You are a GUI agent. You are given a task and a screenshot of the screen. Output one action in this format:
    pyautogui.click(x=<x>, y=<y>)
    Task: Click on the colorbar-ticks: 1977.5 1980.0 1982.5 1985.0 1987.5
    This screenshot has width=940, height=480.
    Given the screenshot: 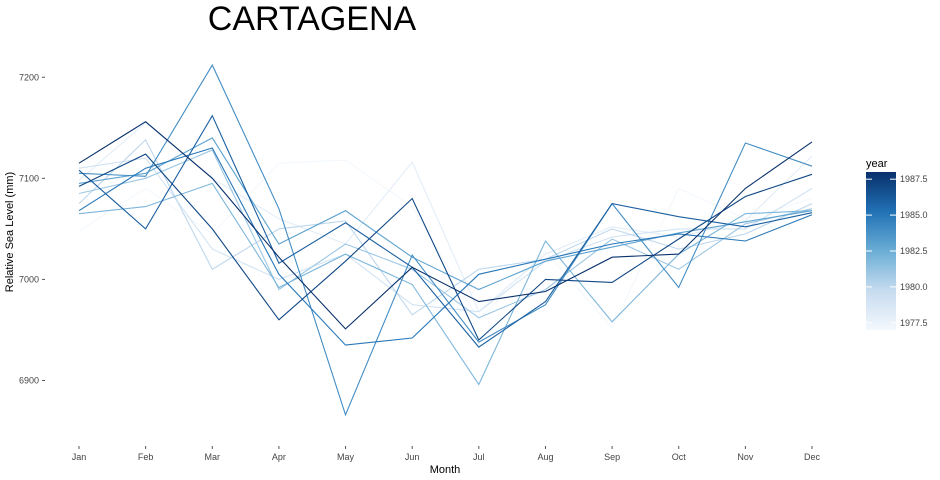 What is the action you would take?
    pyautogui.click(x=897, y=251)
    